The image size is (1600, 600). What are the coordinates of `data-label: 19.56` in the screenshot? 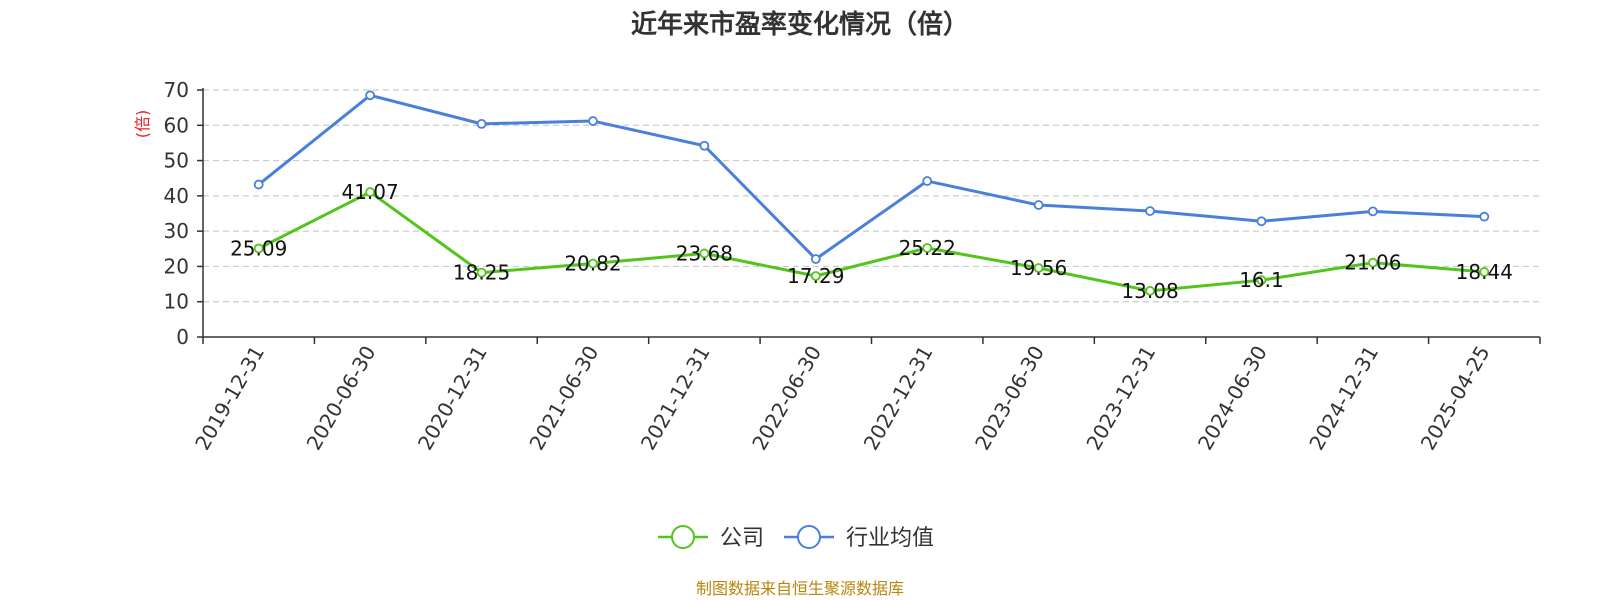 It's located at (1038, 268).